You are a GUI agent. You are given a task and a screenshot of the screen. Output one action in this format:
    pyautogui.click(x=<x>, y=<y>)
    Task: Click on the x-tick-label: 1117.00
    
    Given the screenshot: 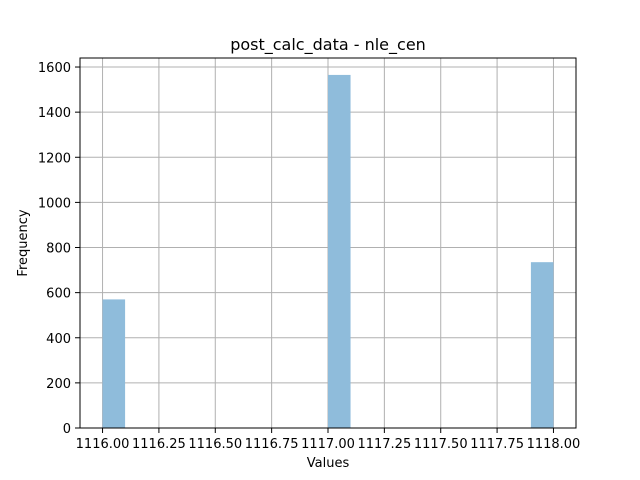 What is the action you would take?
    pyautogui.click(x=328, y=444)
    